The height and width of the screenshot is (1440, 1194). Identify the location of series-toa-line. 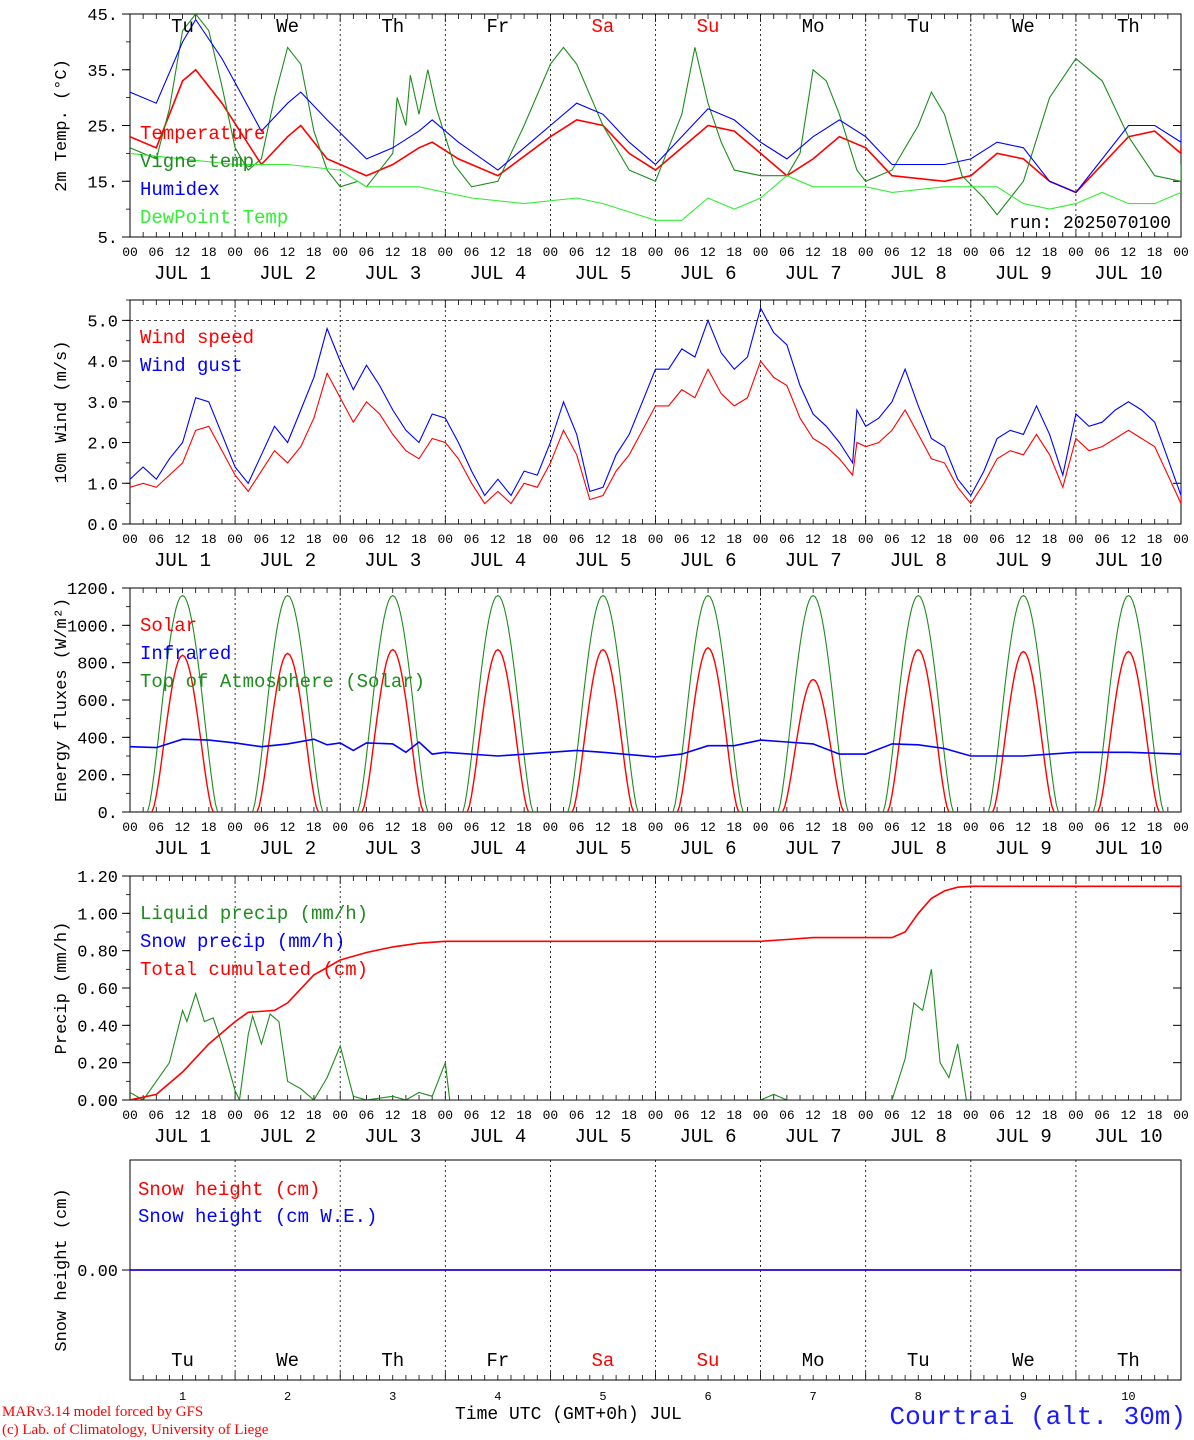
(655, 703).